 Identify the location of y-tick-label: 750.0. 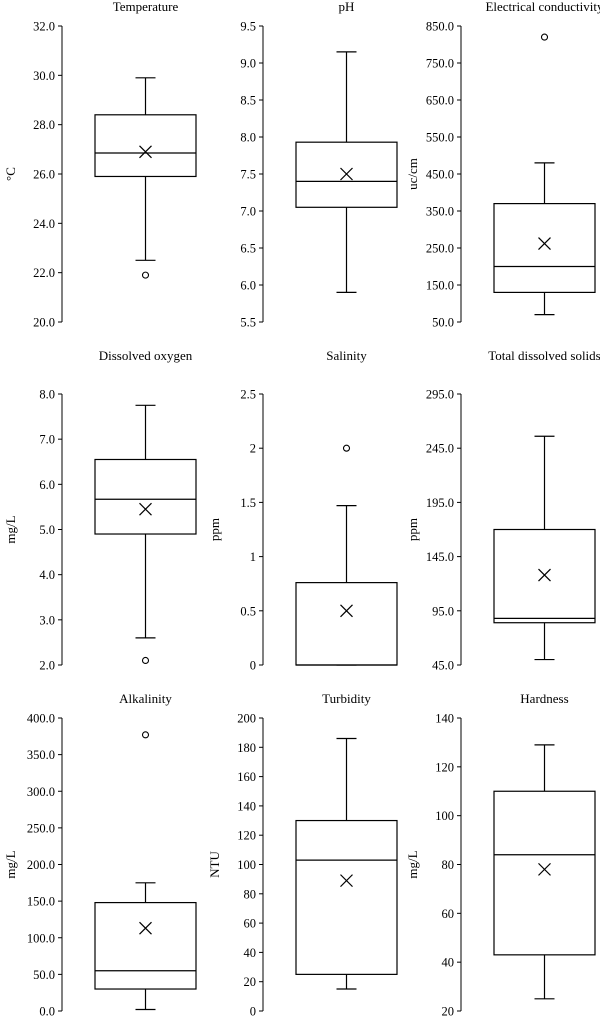
(440, 64).